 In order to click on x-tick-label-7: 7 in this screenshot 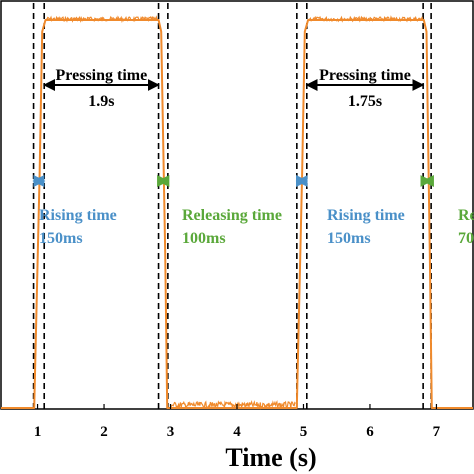, I will do `click(437, 432)`.